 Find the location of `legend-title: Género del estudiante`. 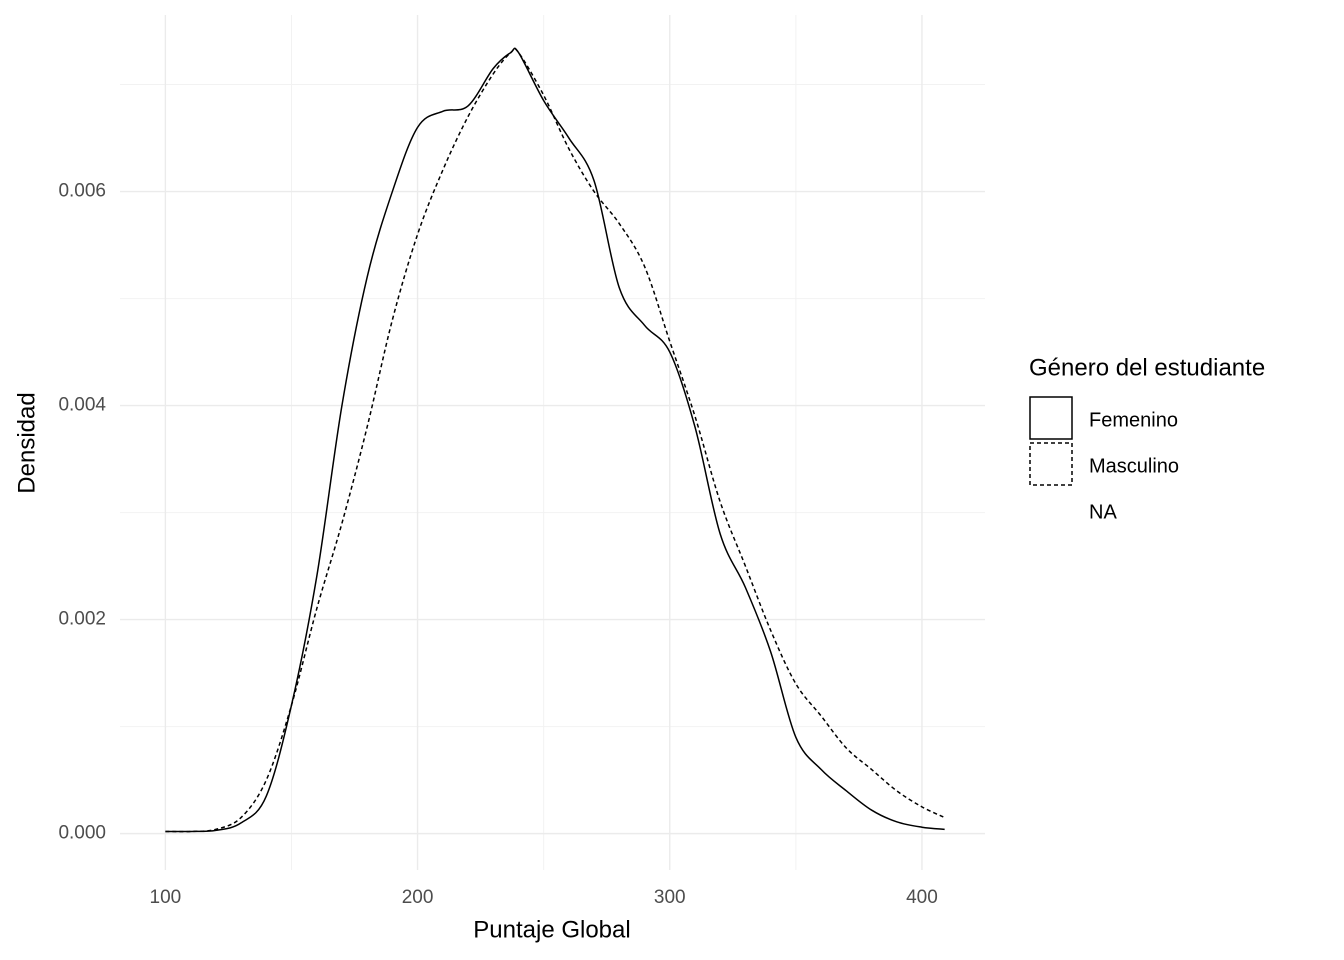

legend-title: Género del estudiante is located at coordinates (1147, 367).